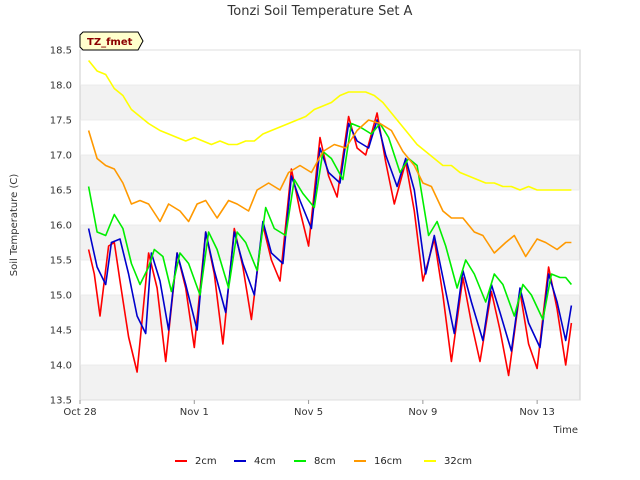 The image size is (640, 480). I want to click on legend-item-32cm: 32cm, so click(448, 461).